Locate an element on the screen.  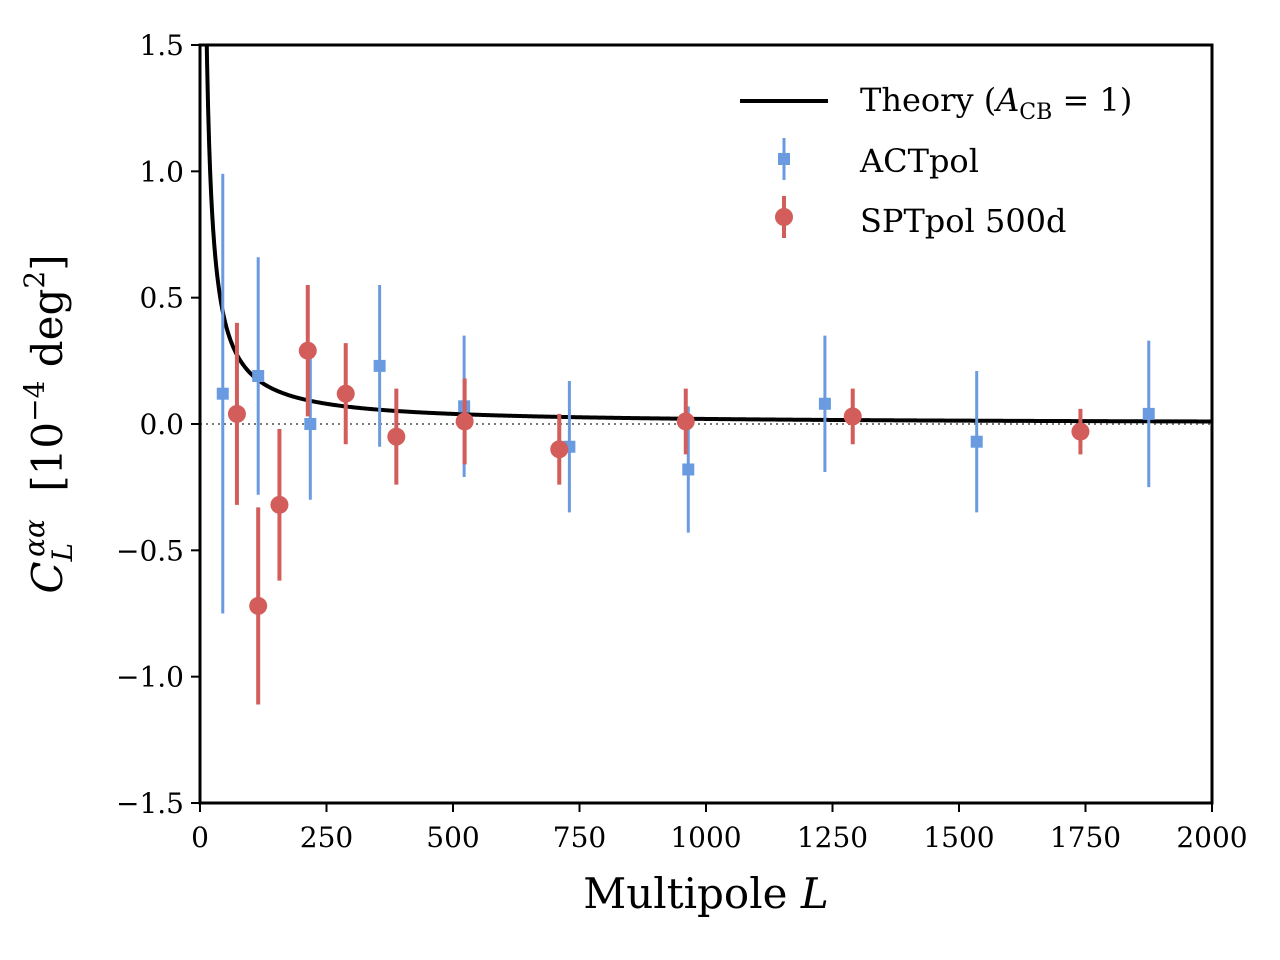
legend: Theory (ACB = 1) ACTpol SPTpol 500d is located at coordinates (936, 160).